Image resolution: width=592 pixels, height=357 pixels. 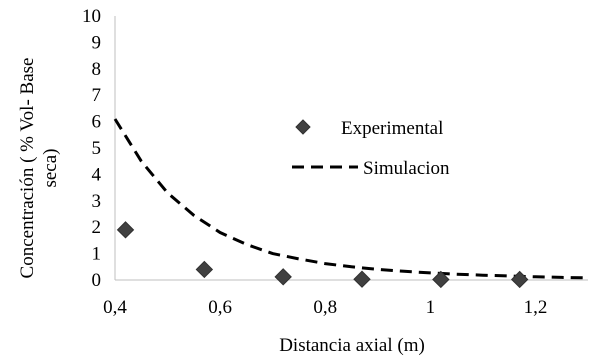 I want to click on legend-simulacion-label: Simulacion, so click(x=406, y=168).